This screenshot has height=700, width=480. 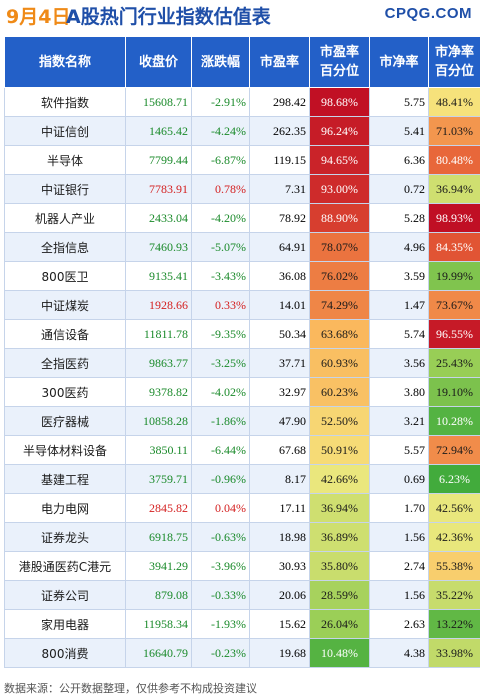 I want to click on change-cell: -4.02%, so click(x=220, y=392).